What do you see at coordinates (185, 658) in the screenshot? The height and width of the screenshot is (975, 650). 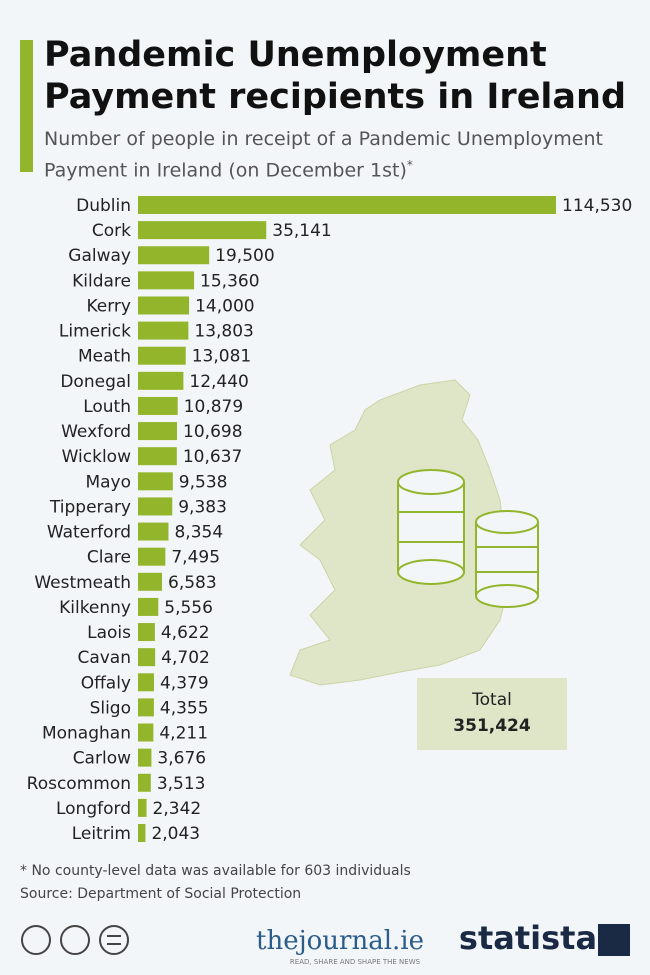 I see `value-label: 4,702` at bounding box center [185, 658].